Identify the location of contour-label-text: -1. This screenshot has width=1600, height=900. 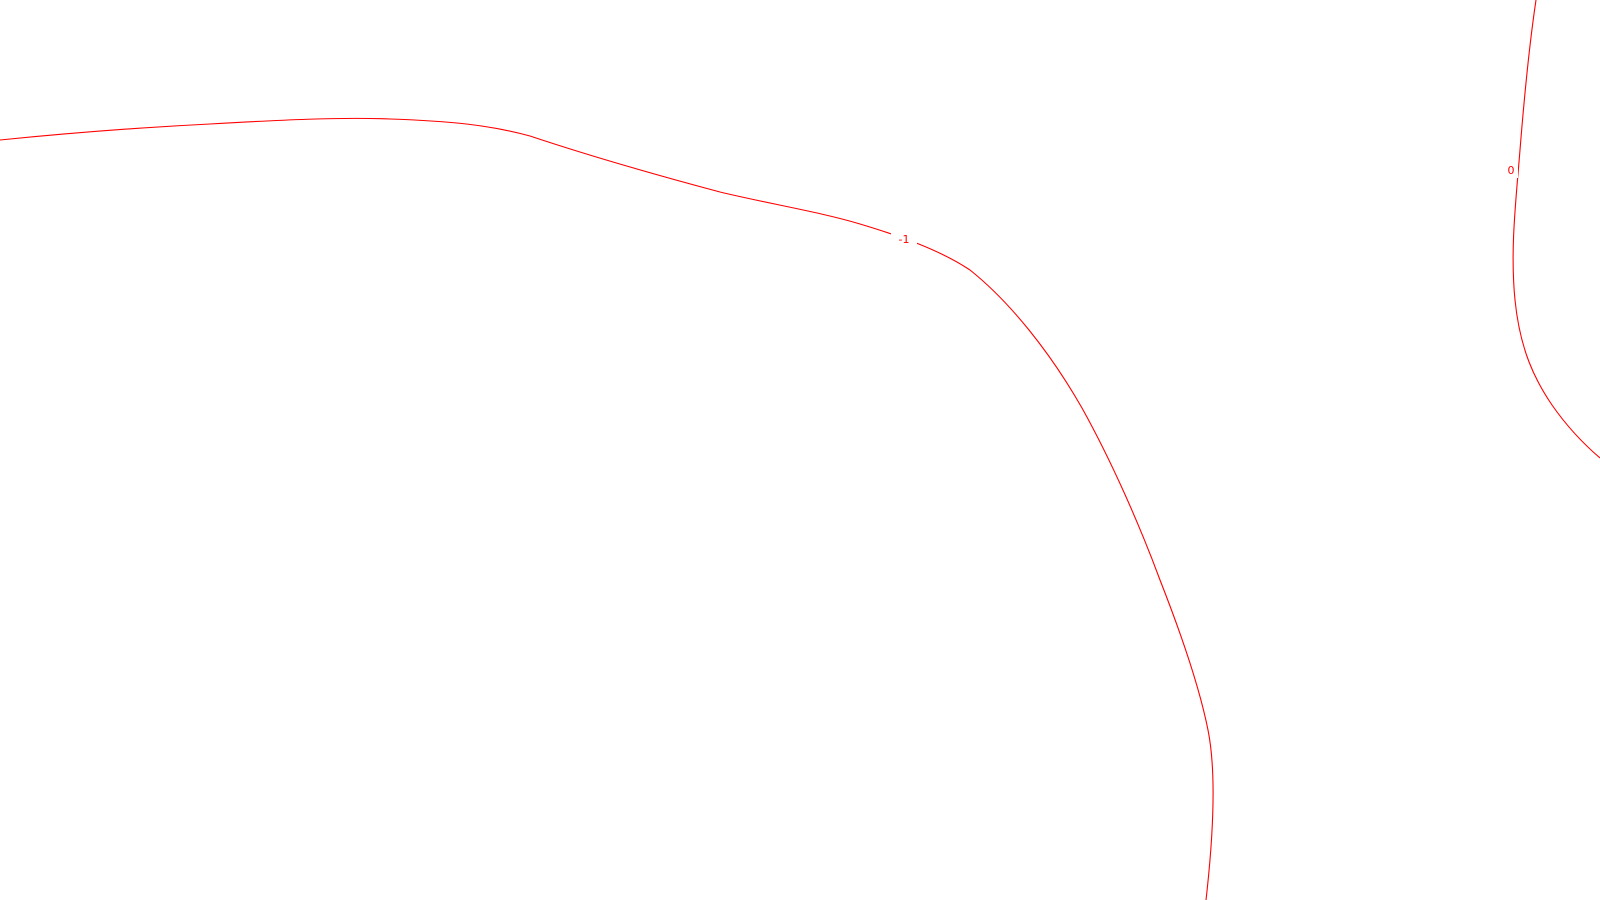
(904, 239).